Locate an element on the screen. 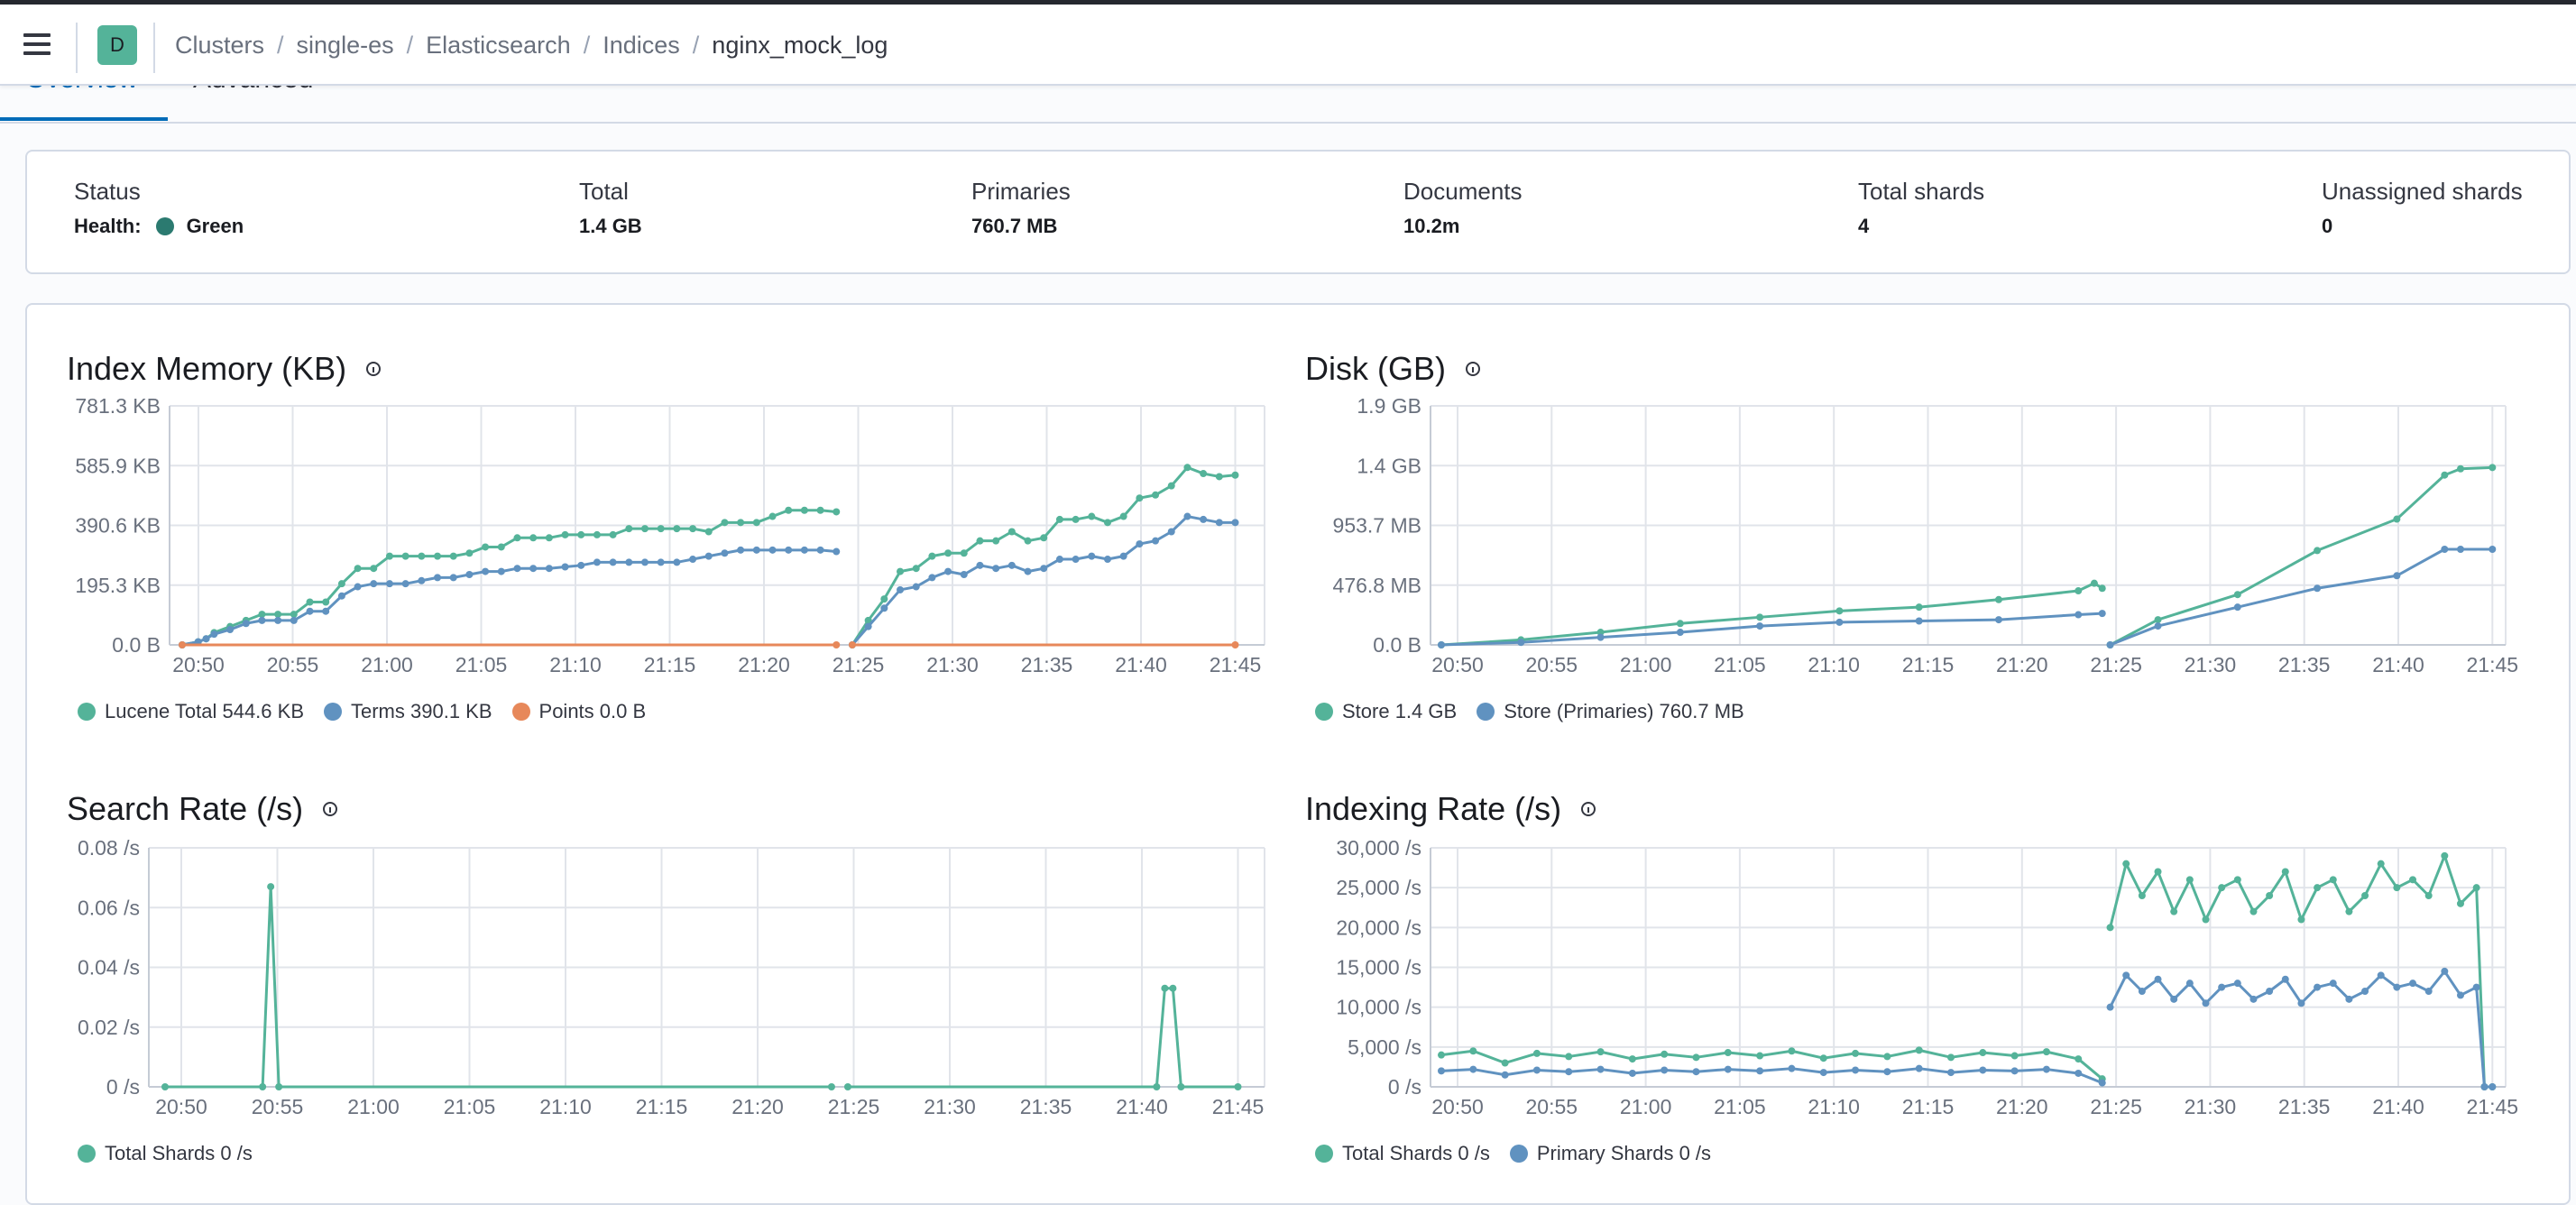  x-tick-label: 21:40 is located at coordinates (2398, 1106).